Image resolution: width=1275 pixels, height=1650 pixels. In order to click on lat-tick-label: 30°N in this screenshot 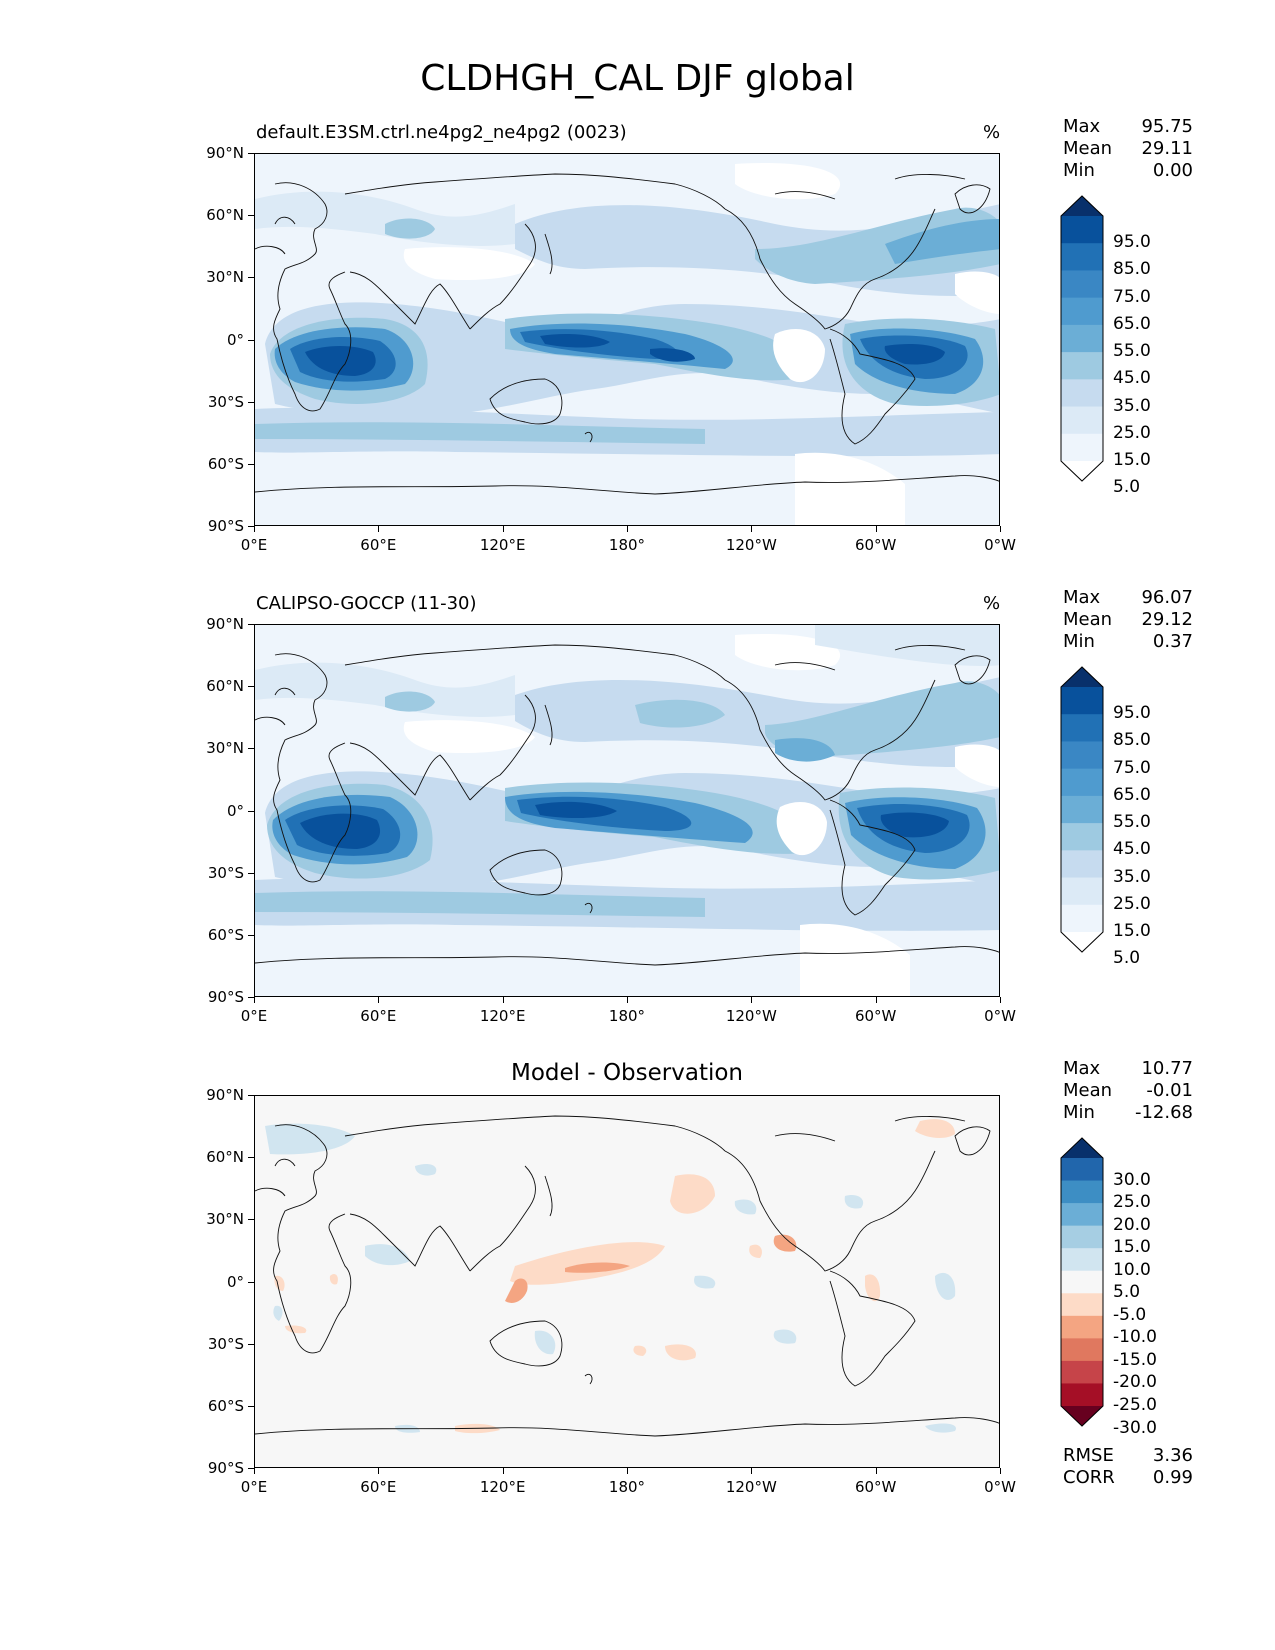, I will do `click(225, 1219)`.